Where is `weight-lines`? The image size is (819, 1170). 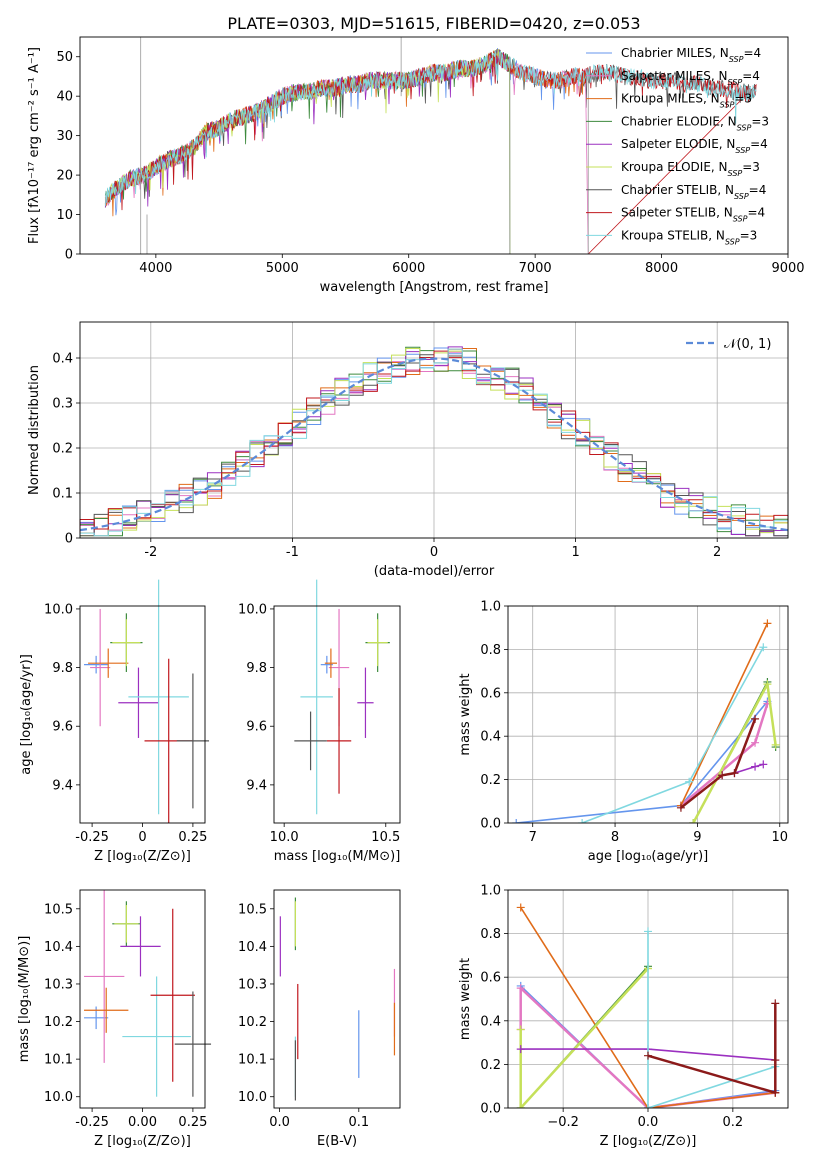
weight-lines is located at coordinates (648, 1005).